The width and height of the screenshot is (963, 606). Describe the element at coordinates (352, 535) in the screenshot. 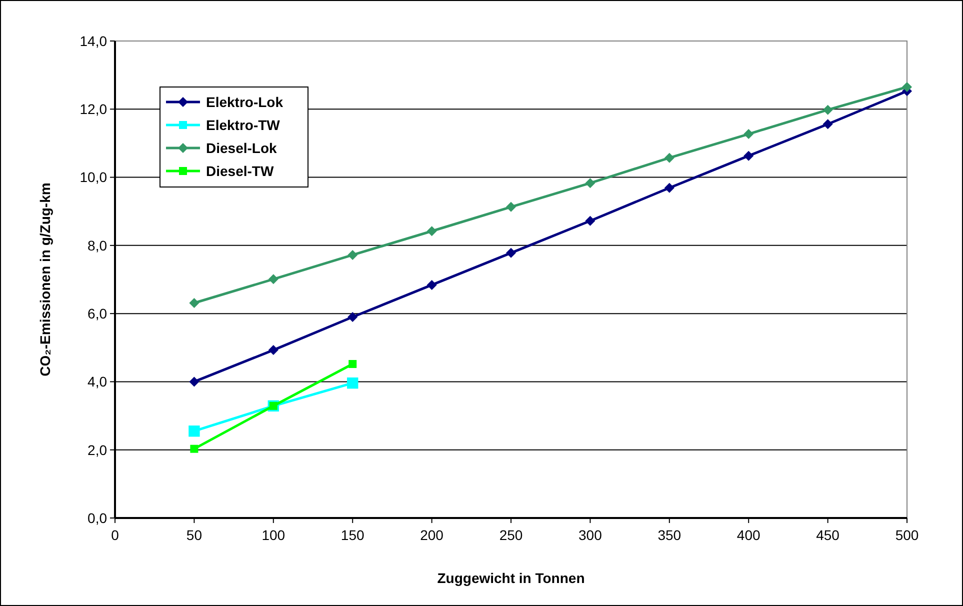

I see `x-tick-label: 150` at that location.